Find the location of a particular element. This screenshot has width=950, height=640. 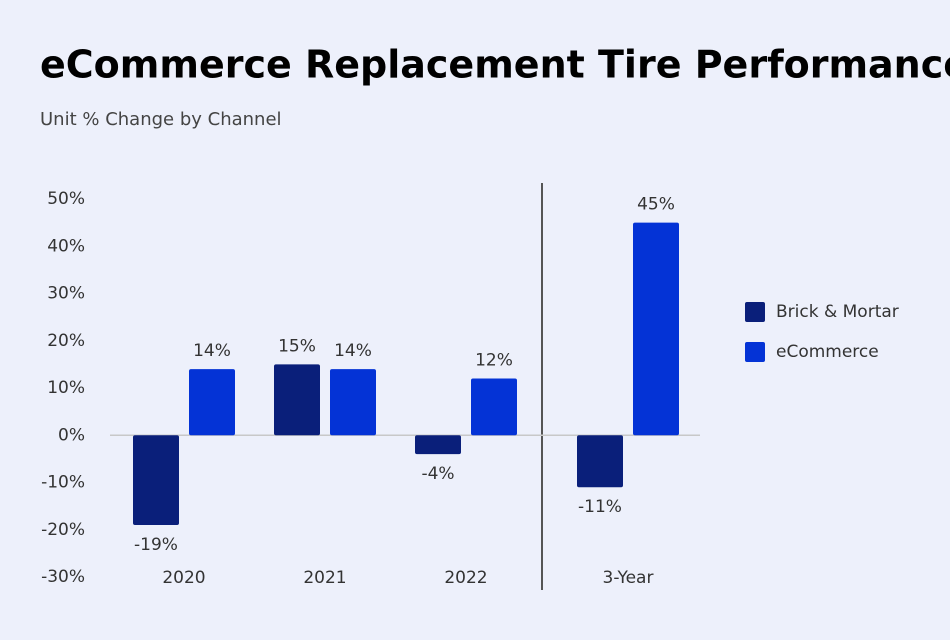

data-label: 45% is located at coordinates (656, 205).